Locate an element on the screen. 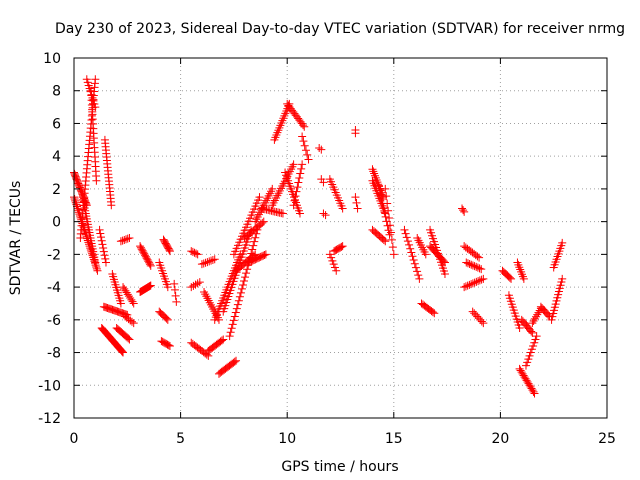 The width and height of the screenshot is (640, 480). y-tick-label: -4 is located at coordinates (54, 288).